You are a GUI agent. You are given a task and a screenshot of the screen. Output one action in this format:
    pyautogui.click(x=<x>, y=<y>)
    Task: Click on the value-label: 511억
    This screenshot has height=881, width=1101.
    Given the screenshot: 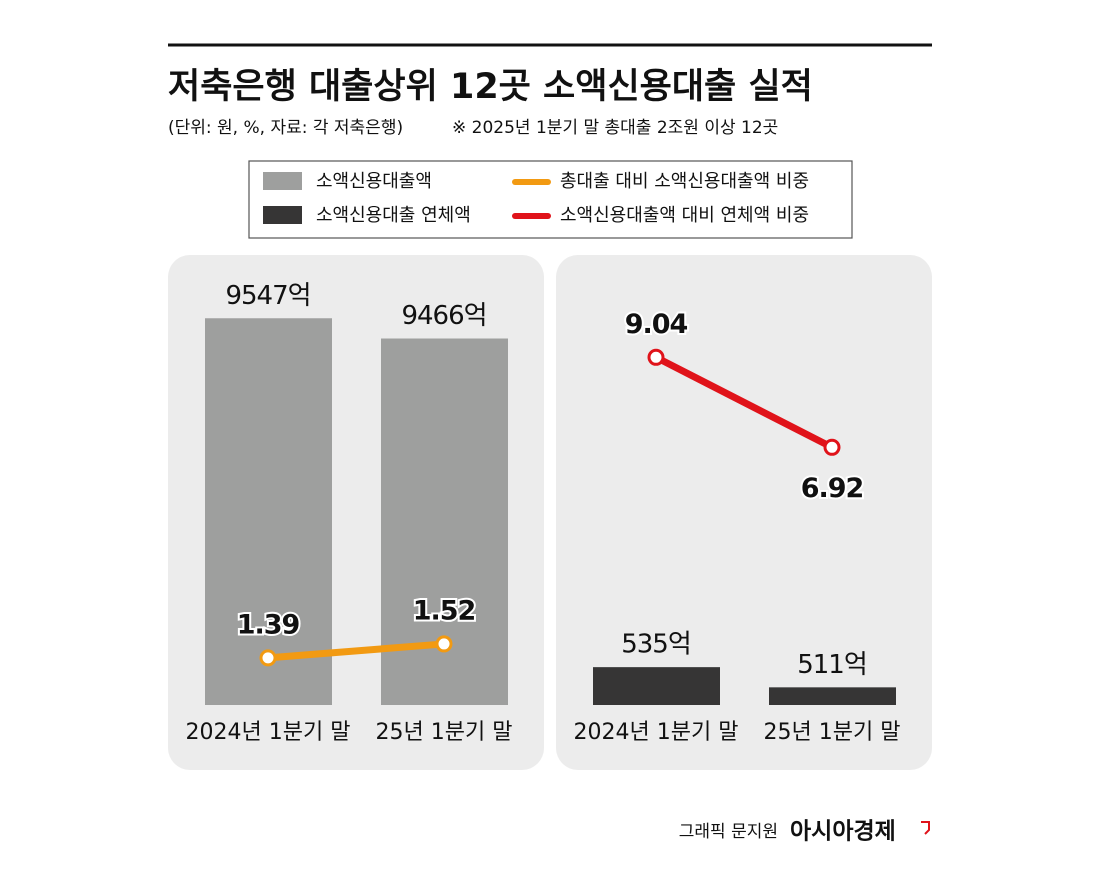 What is the action you would take?
    pyautogui.click(x=832, y=665)
    